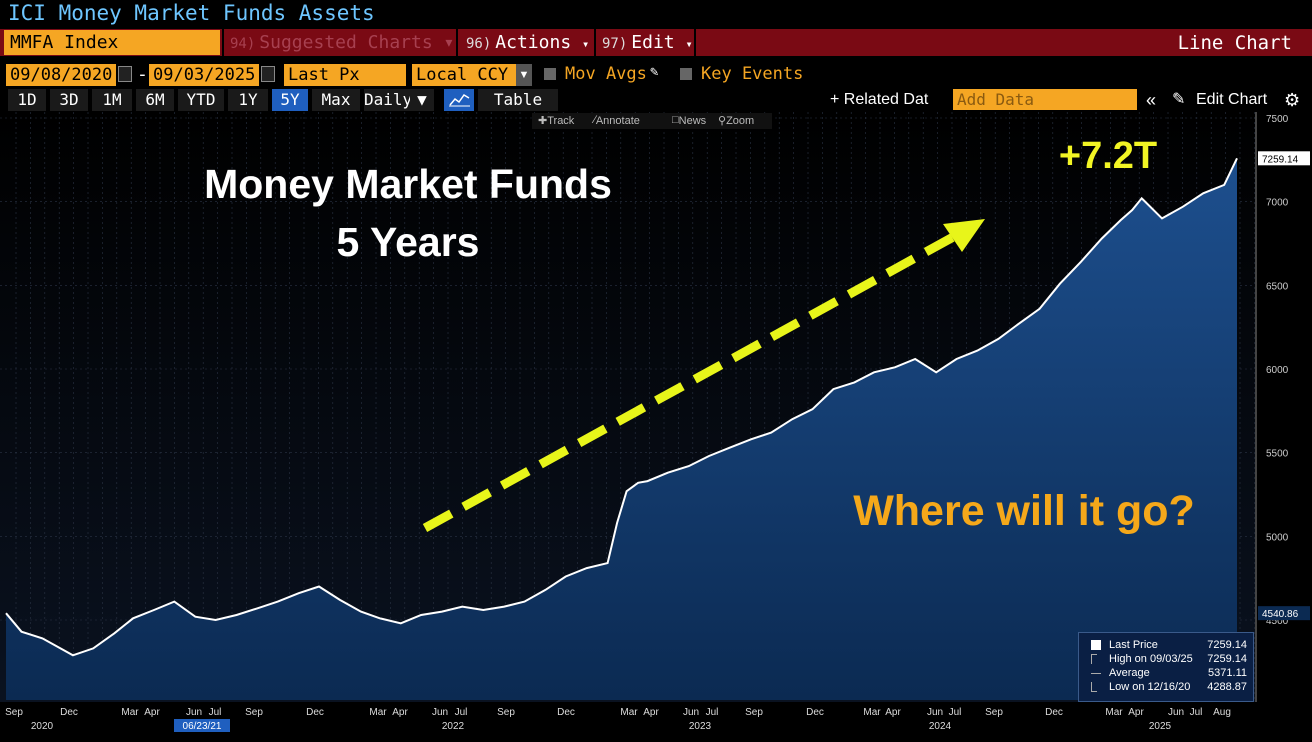  What do you see at coordinates (1169, 646) in the screenshot?
I see `legend-last-price: Last Price 7259.14` at bounding box center [1169, 646].